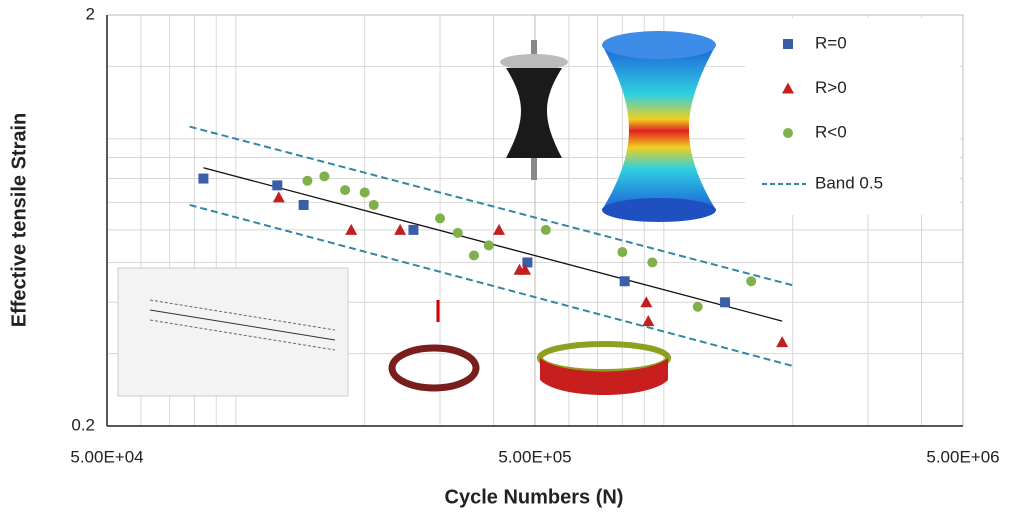 Image resolution: width=1024 pixels, height=520 pixels. What do you see at coordinates (831, 42) in the screenshot?
I see `legend-label: R=0` at bounding box center [831, 42].